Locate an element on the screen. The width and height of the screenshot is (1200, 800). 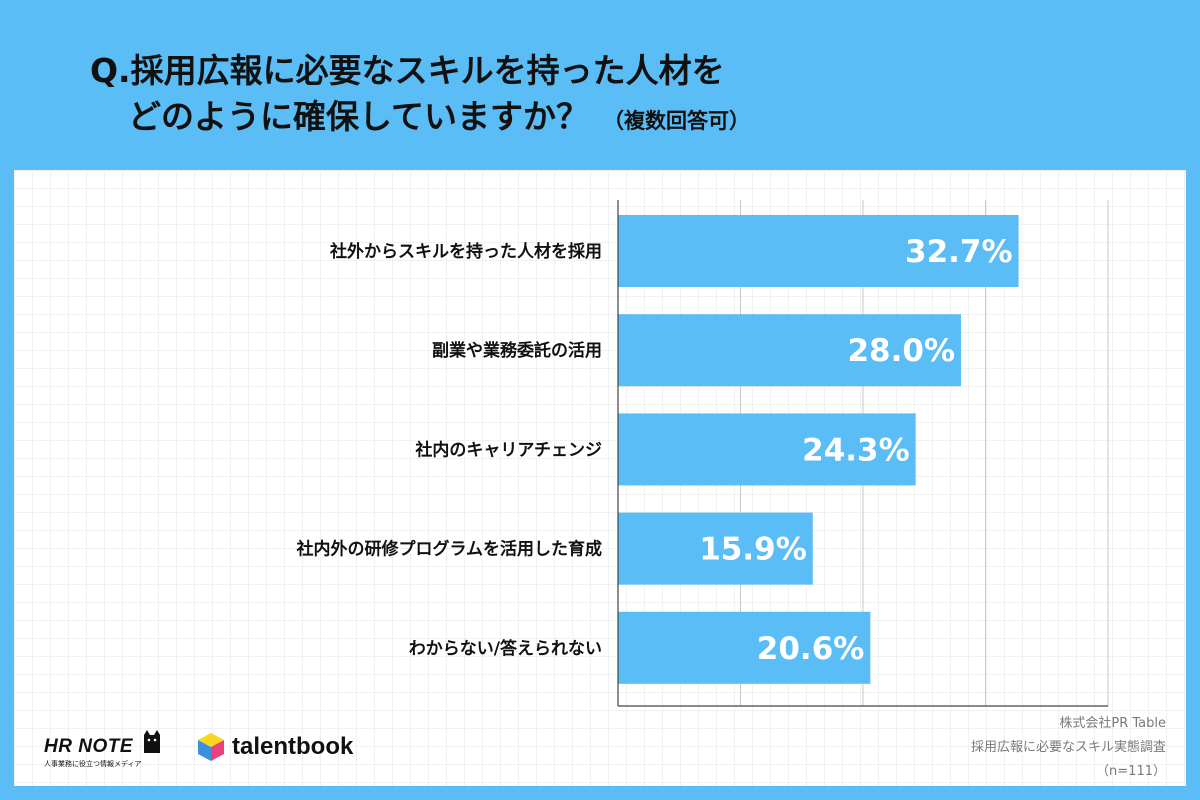
value-label: 32.7% is located at coordinates (959, 252).